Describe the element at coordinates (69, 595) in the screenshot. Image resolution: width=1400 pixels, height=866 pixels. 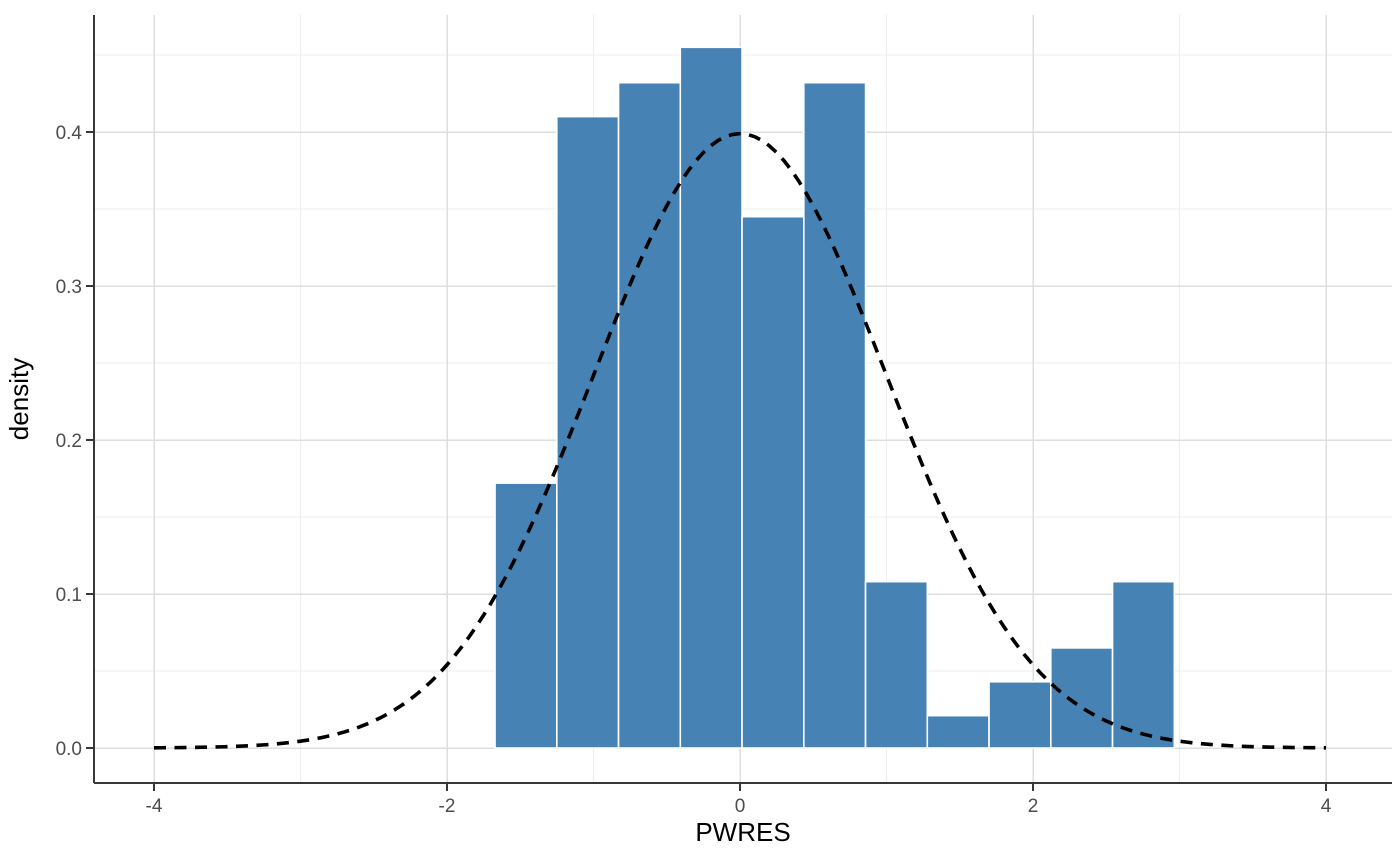
I see `y-tick-label: 0.1` at that location.